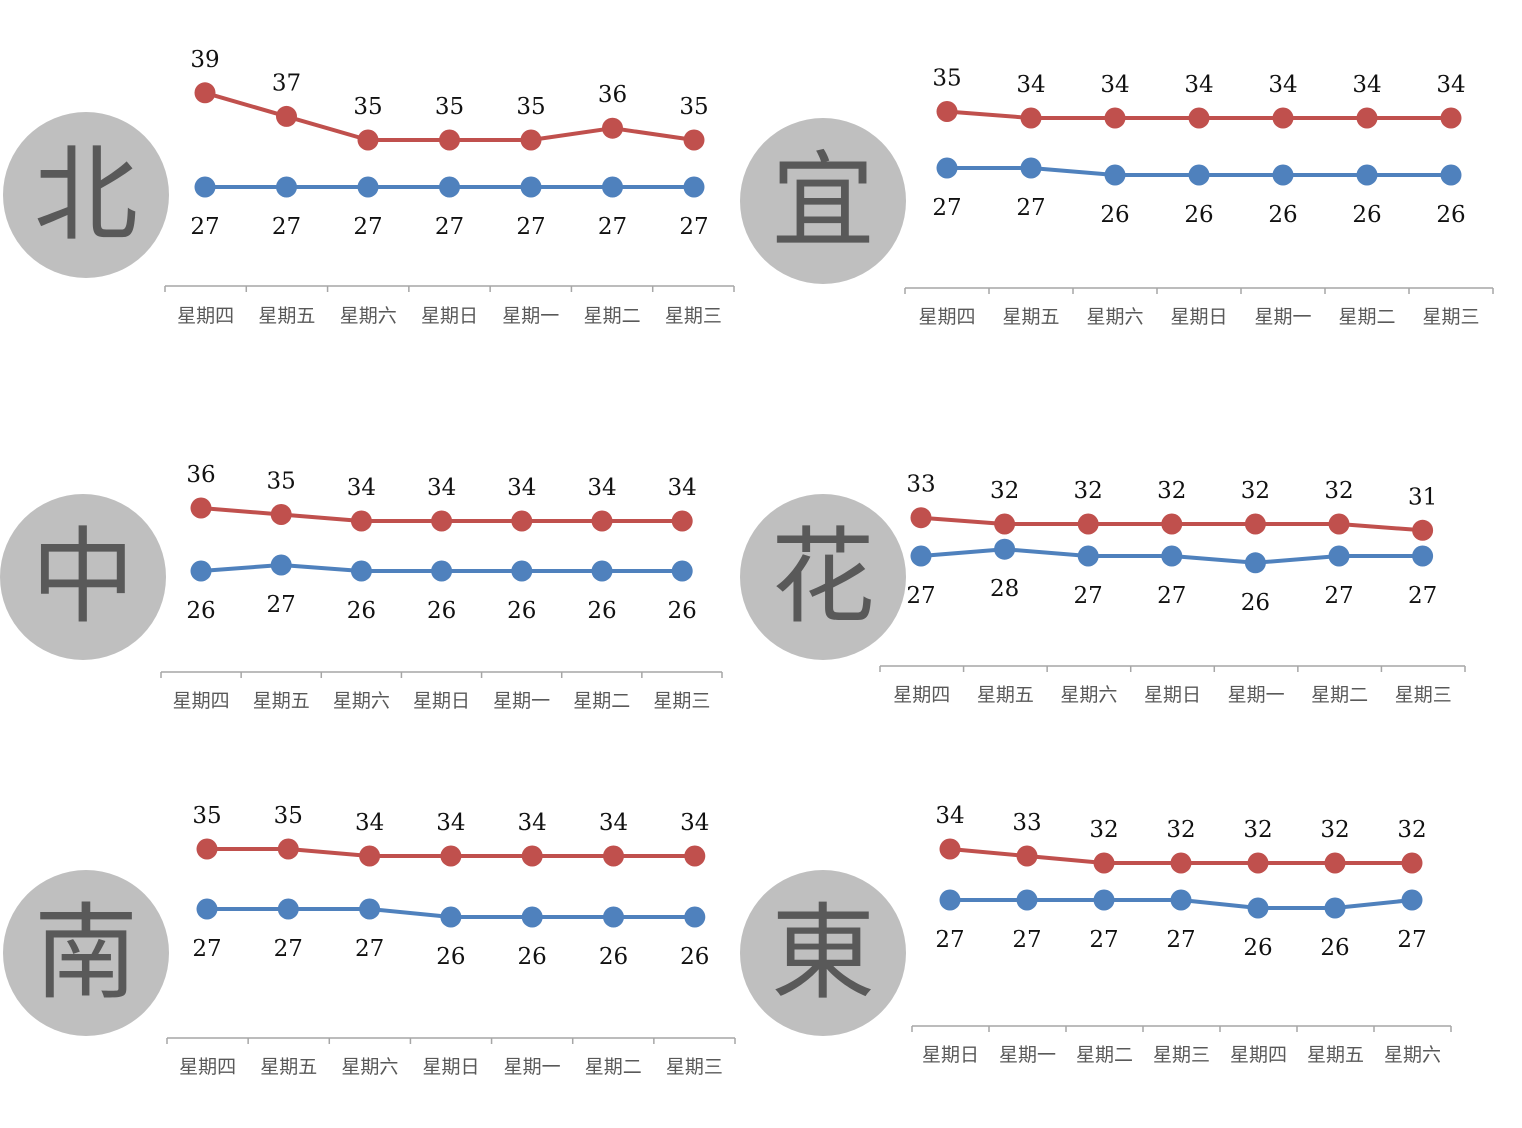 This screenshot has width=1522, height=1128. Describe the element at coordinates (83, 577) in the screenshot. I see `region-badge: 中` at that location.